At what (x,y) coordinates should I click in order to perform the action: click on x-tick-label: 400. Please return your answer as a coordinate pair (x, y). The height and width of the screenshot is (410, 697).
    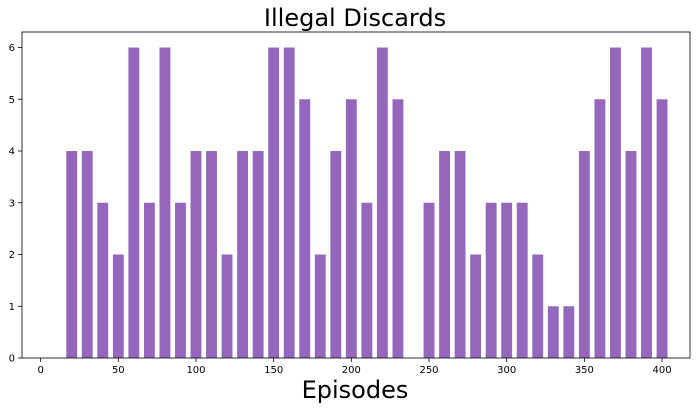
    Looking at the image, I should click on (661, 370).